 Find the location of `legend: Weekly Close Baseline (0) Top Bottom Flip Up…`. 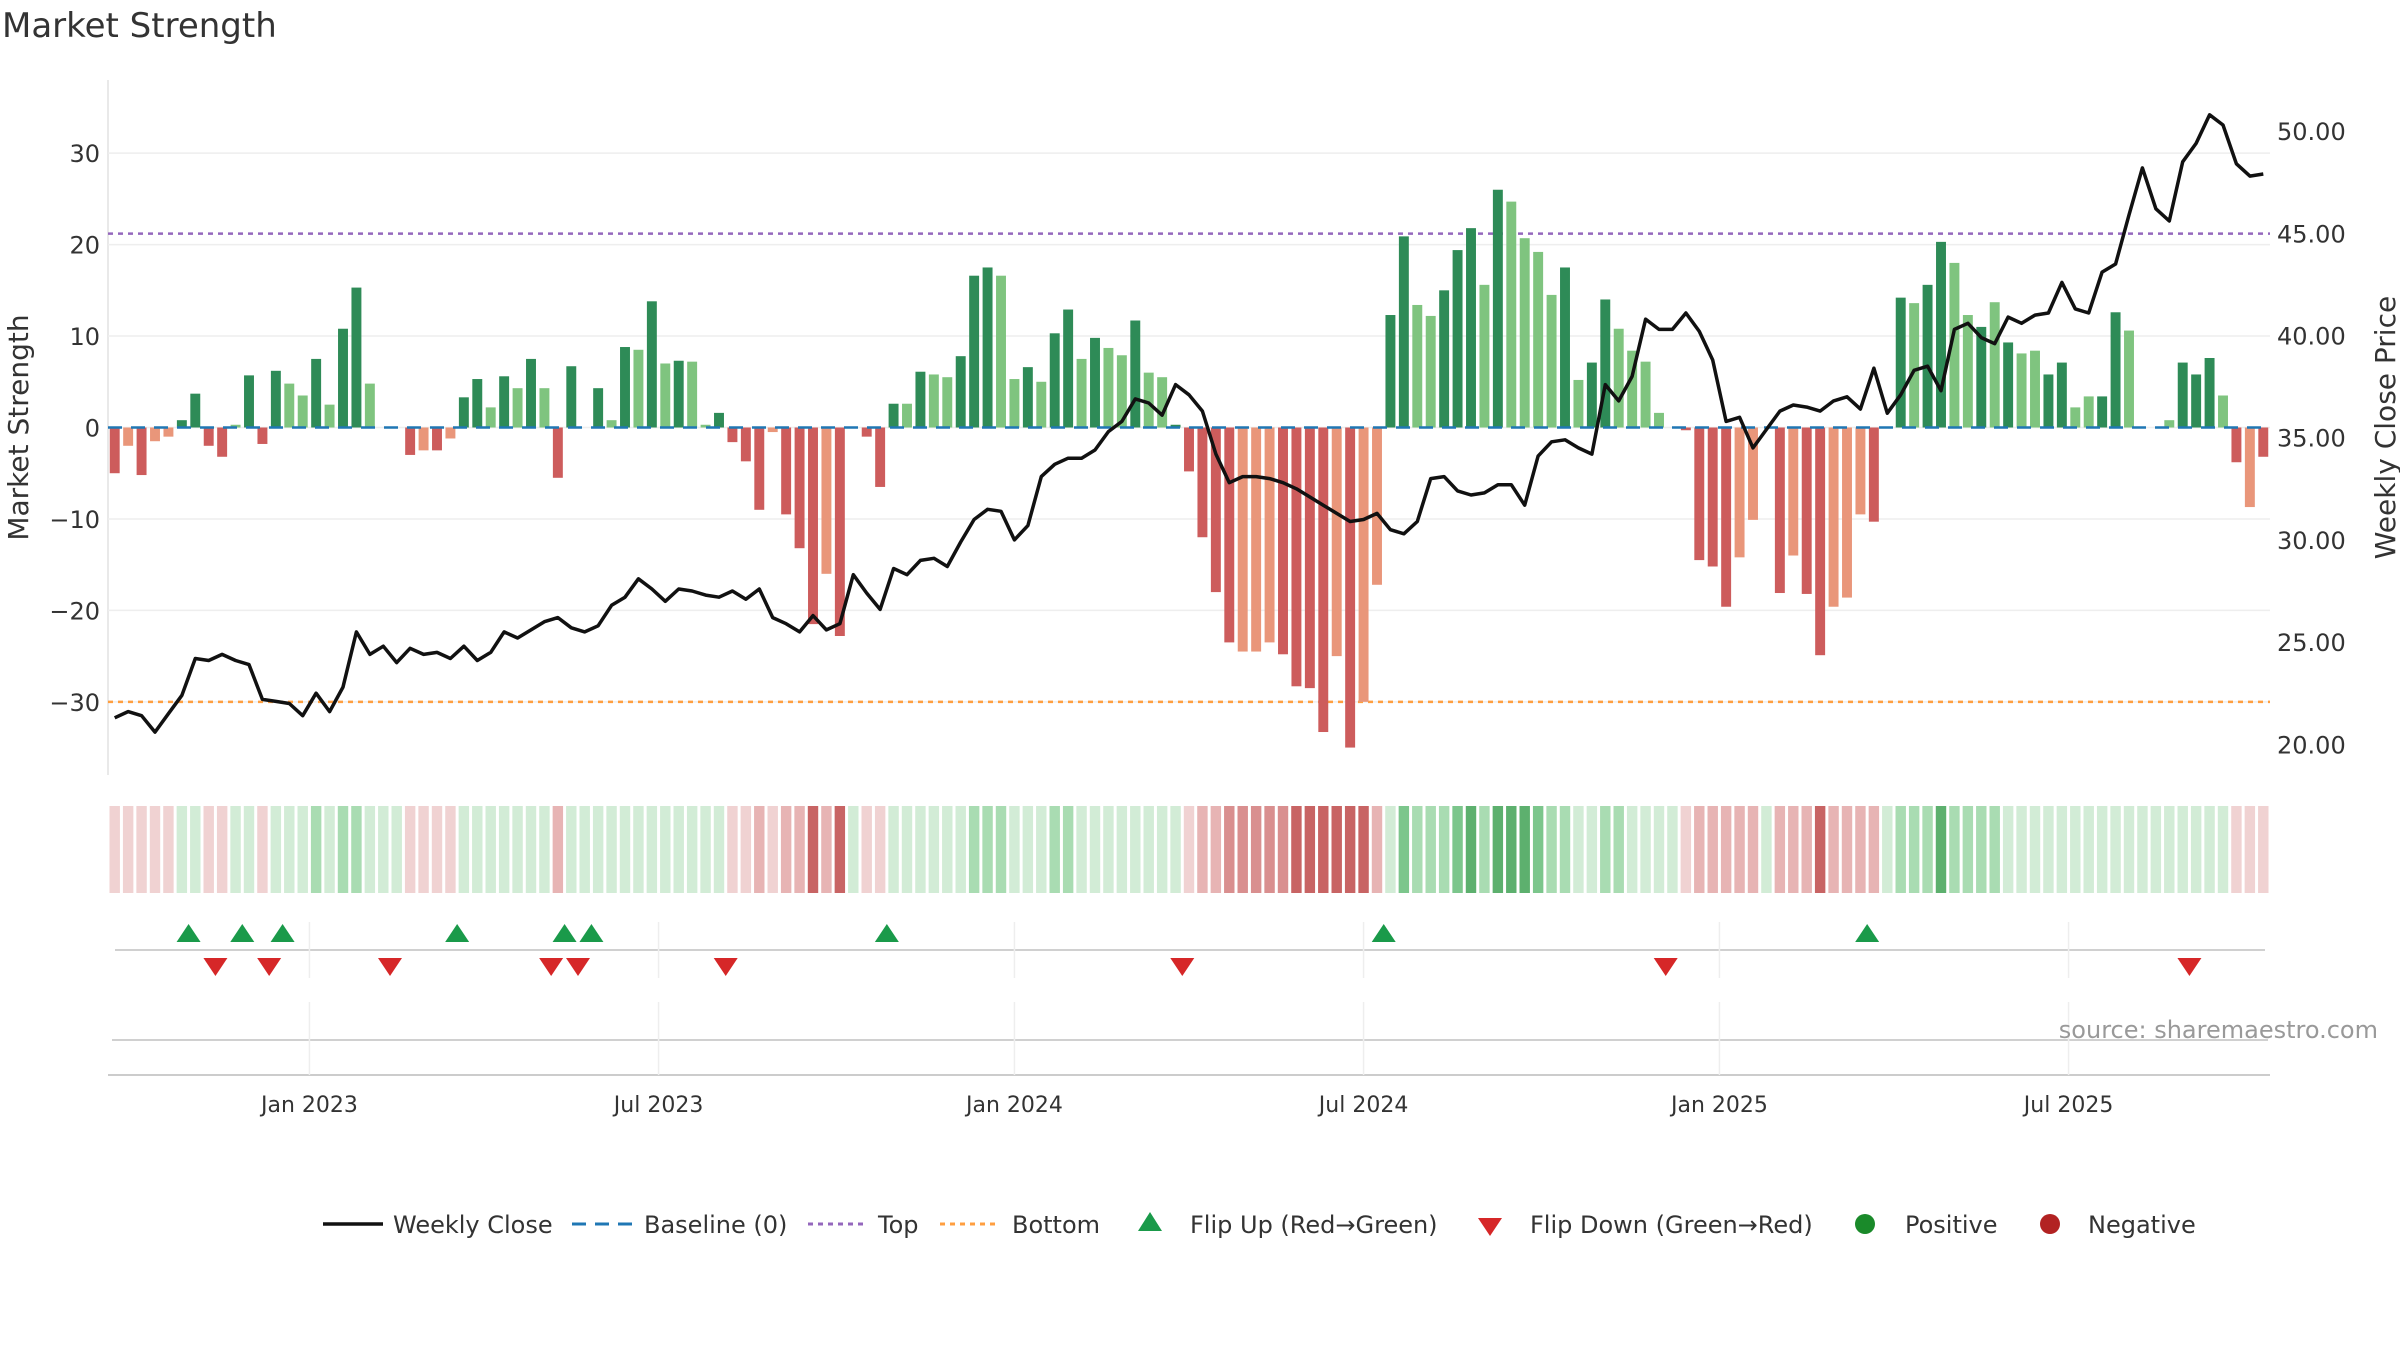

legend: Weekly Close Baseline (0) Top Bottom Flip Up… is located at coordinates (1259, 1225).